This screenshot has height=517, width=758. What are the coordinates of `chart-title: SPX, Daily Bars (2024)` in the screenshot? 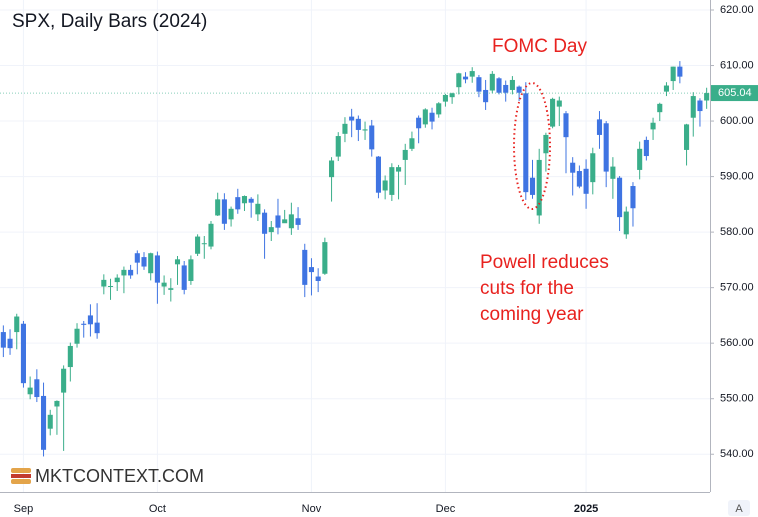 It's located at (109, 21).